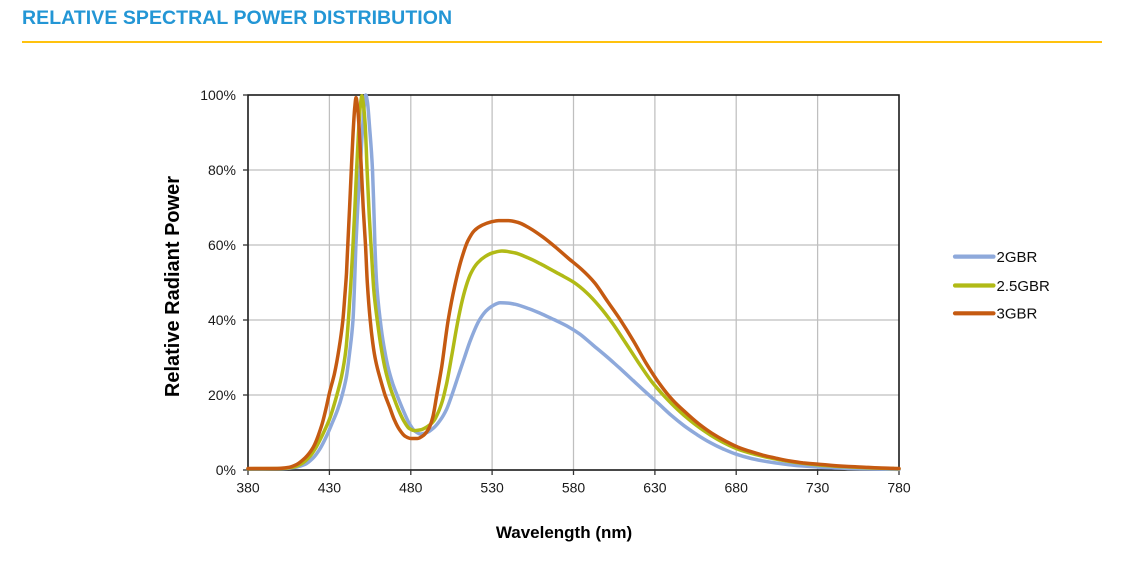 This screenshot has height=569, width=1148. Describe the element at coordinates (222, 395) in the screenshot. I see `svg-text: 20%` at that location.